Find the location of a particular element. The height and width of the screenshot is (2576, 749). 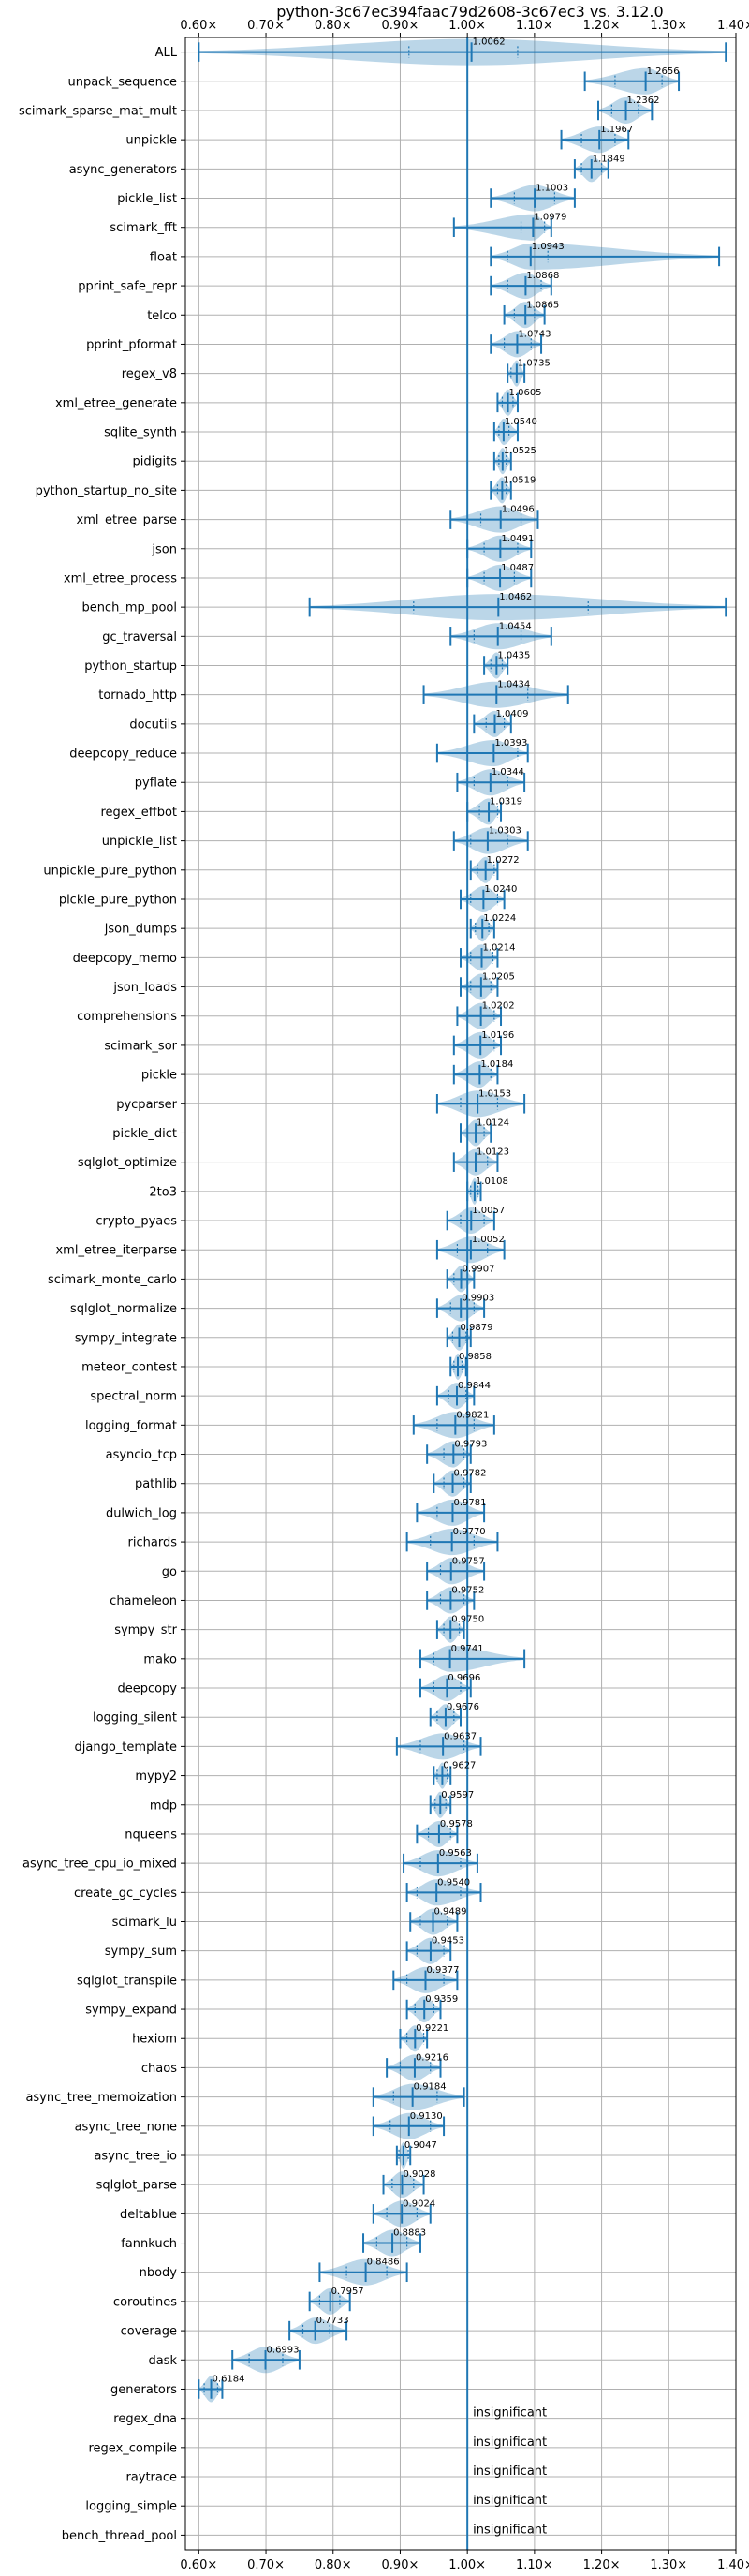

y-tick-label: async_tree_none is located at coordinates (126, 2127).